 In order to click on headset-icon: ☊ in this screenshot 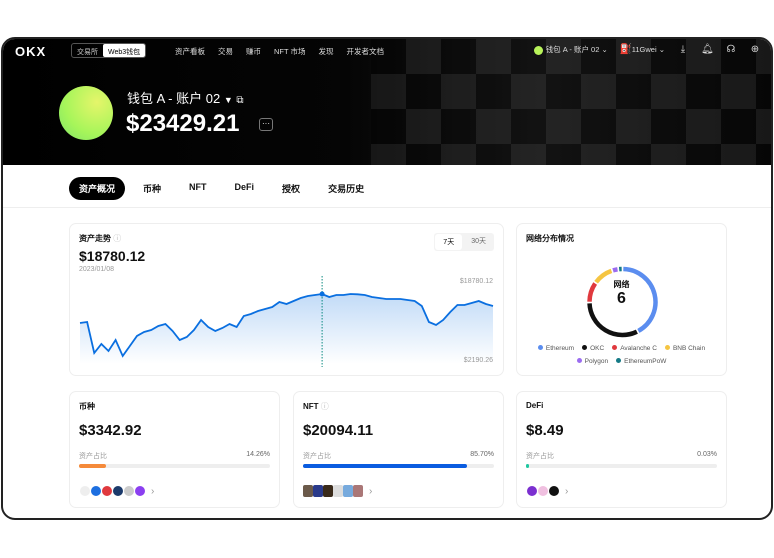, I will do `click(731, 49)`.